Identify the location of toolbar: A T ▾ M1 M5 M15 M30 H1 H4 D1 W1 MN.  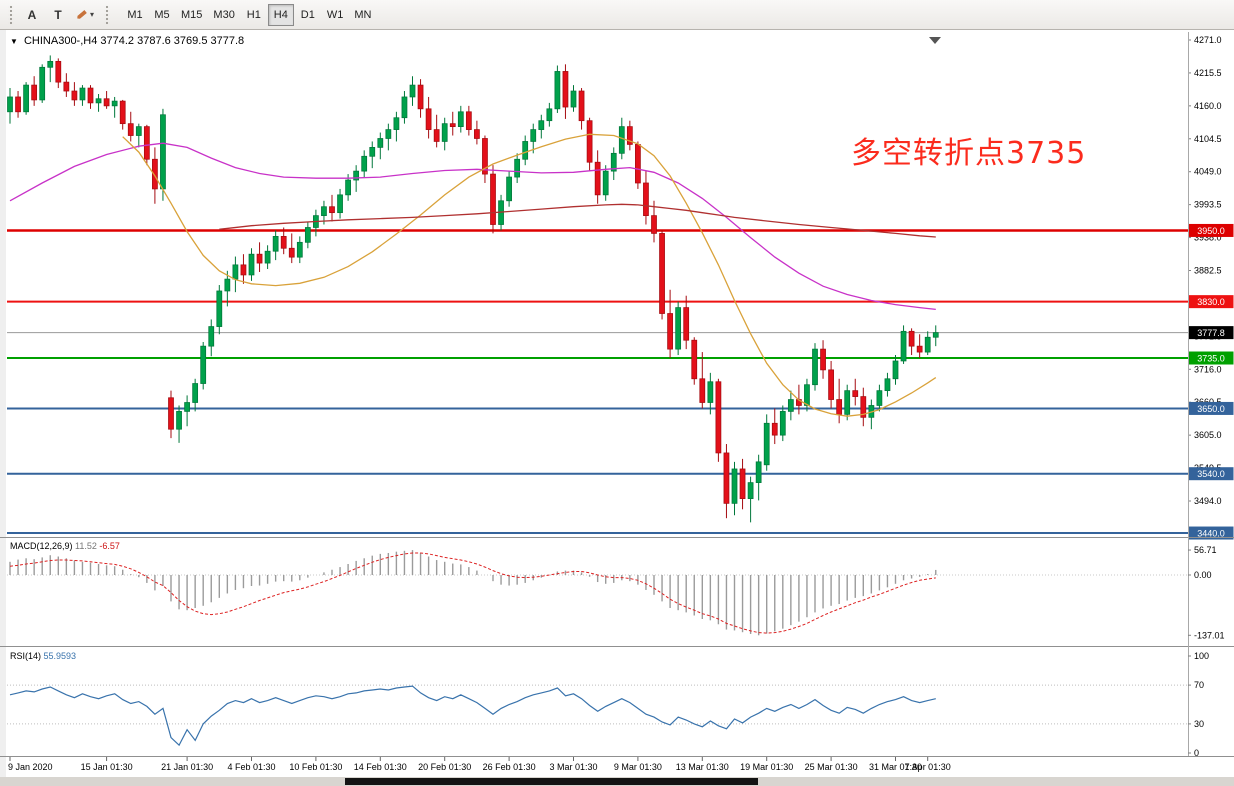
(617, 15).